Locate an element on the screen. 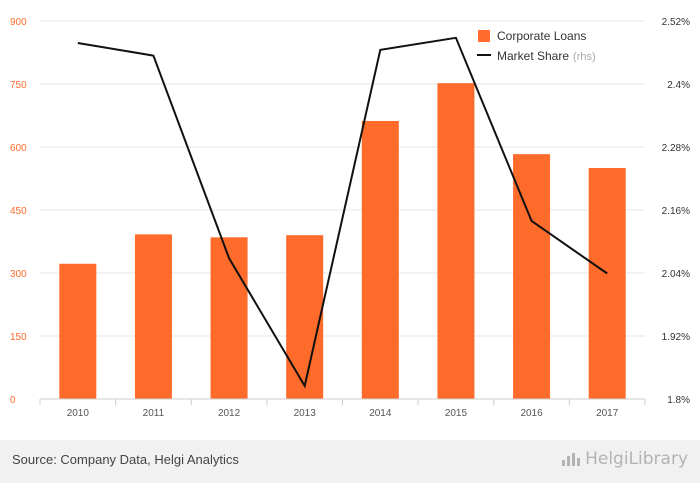 The width and height of the screenshot is (700, 483). left-tick-label: 750 is located at coordinates (18, 85).